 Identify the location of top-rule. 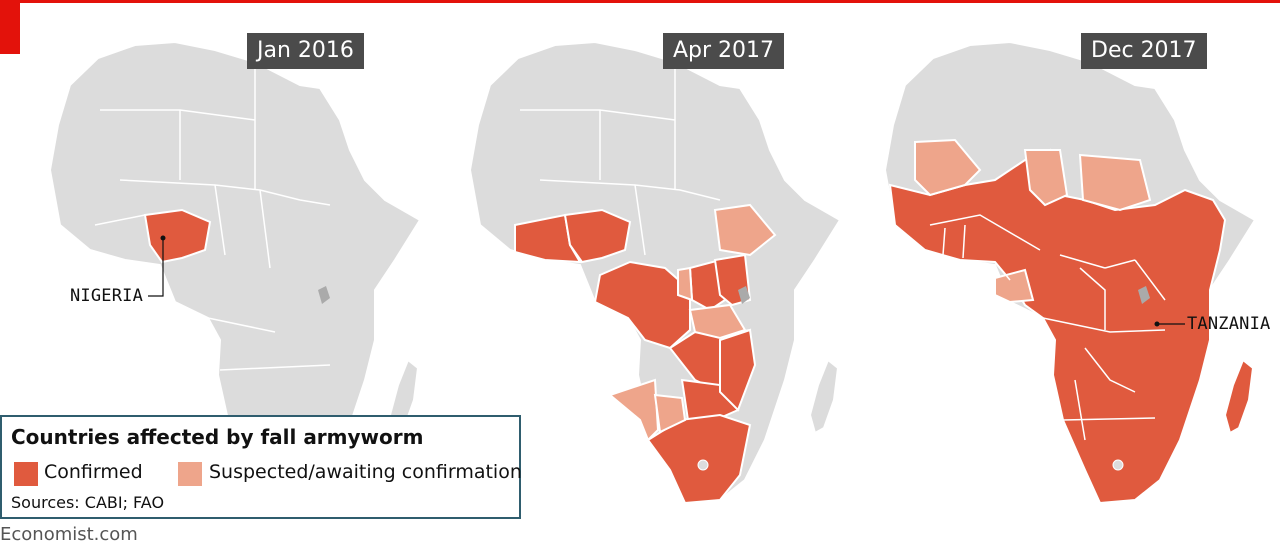
(640, 1).